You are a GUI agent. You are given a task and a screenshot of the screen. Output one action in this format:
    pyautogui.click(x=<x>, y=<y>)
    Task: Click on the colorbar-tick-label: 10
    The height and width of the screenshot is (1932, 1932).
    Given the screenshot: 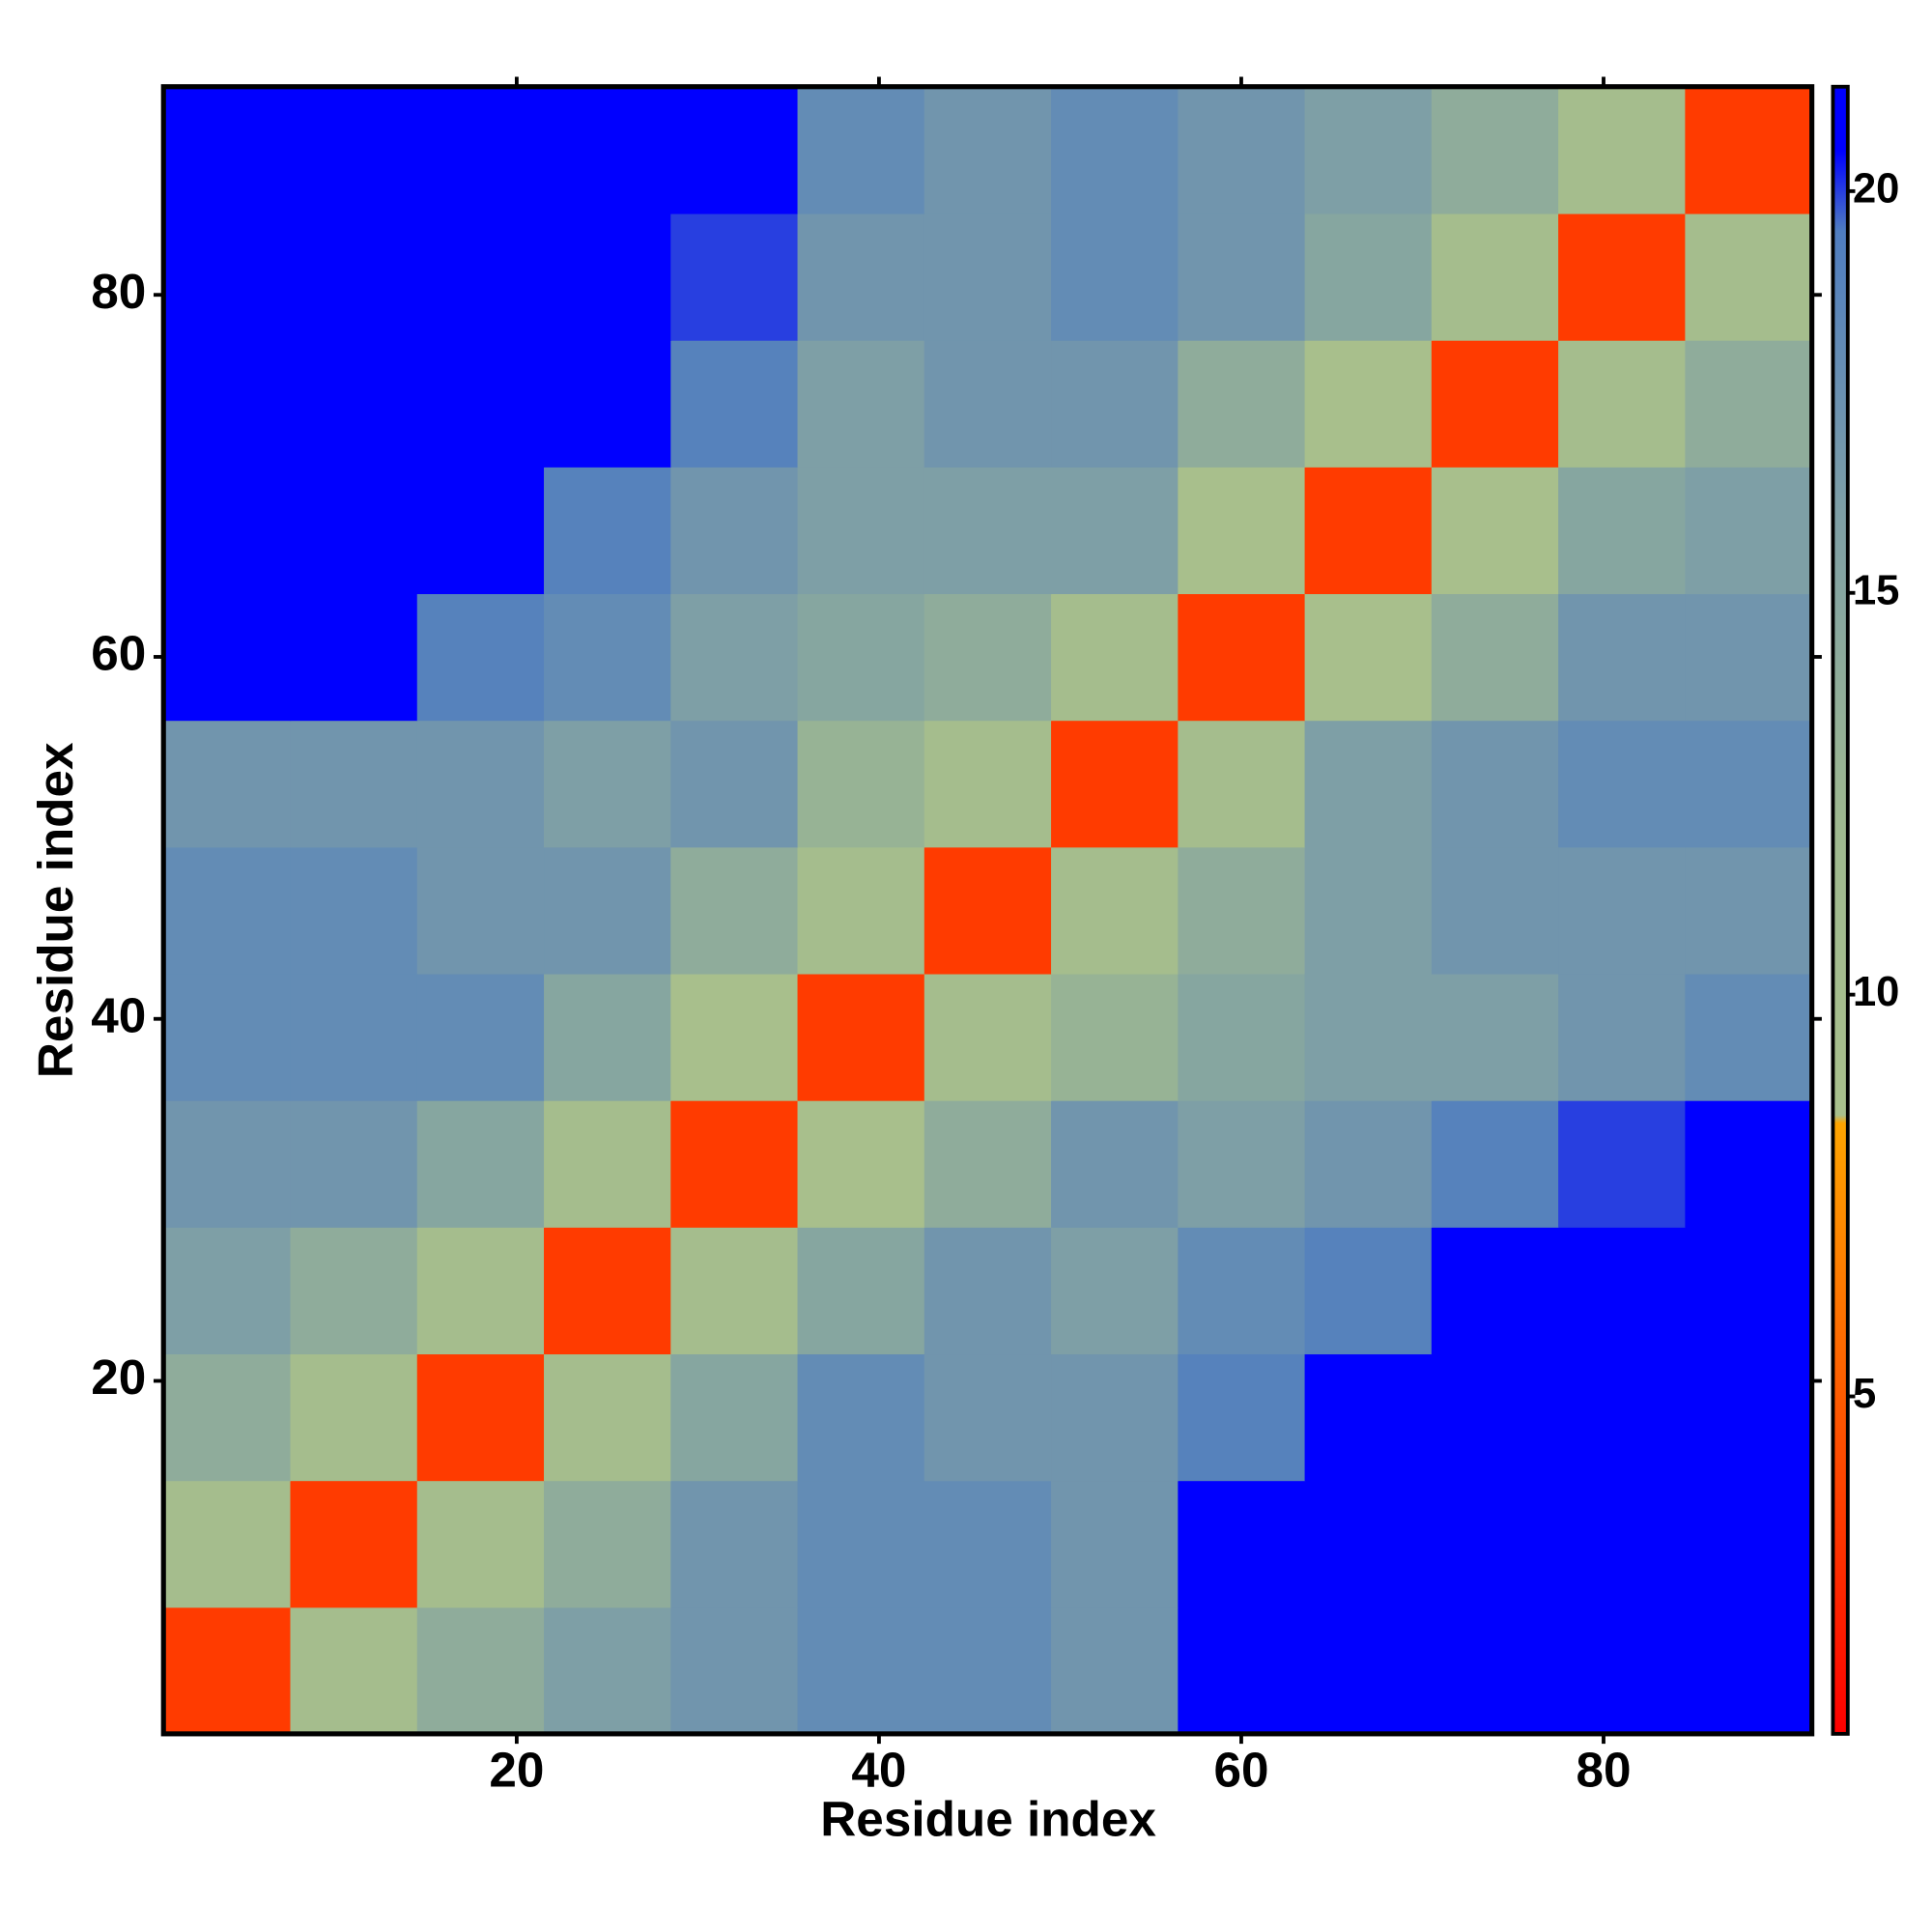 What is the action you would take?
    pyautogui.click(x=1876, y=992)
    